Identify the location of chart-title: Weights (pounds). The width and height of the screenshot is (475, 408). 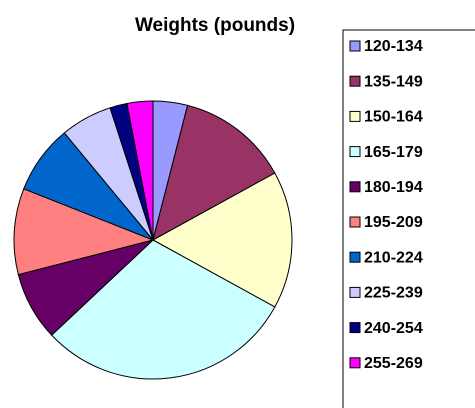
(215, 25).